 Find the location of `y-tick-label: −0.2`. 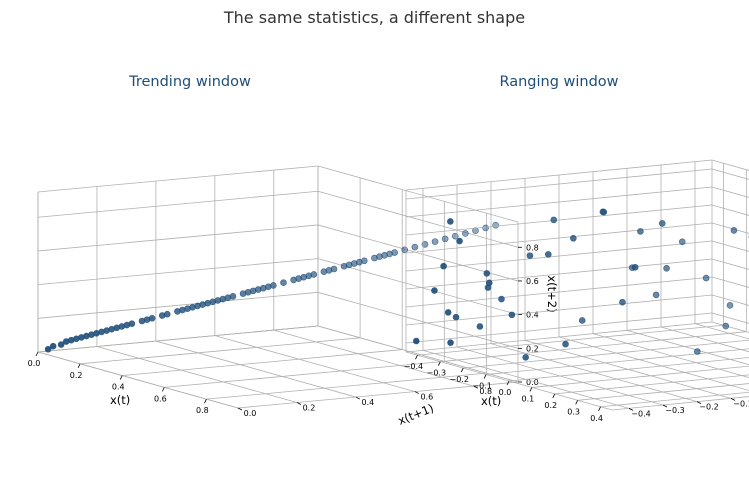

y-tick-label: −0.2 is located at coordinates (708, 407).